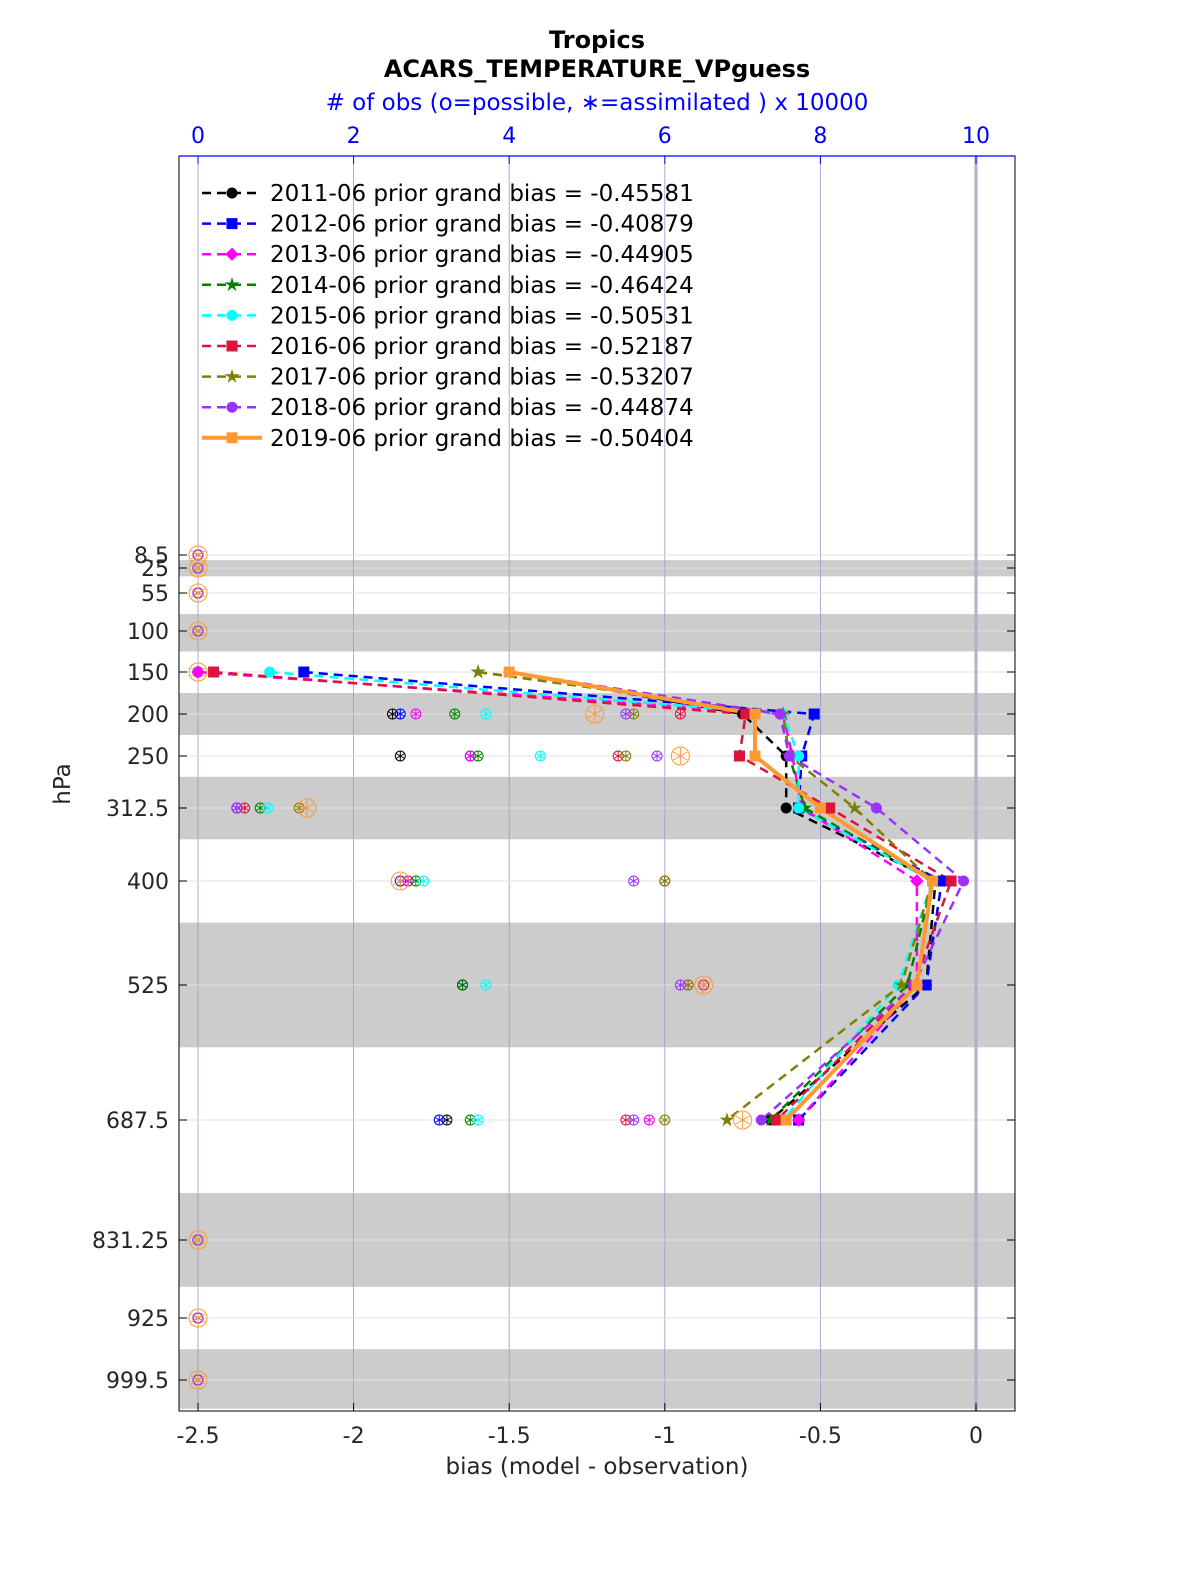  Describe the element at coordinates (665, 136) in the screenshot. I see `top-tick-label: 6` at that location.